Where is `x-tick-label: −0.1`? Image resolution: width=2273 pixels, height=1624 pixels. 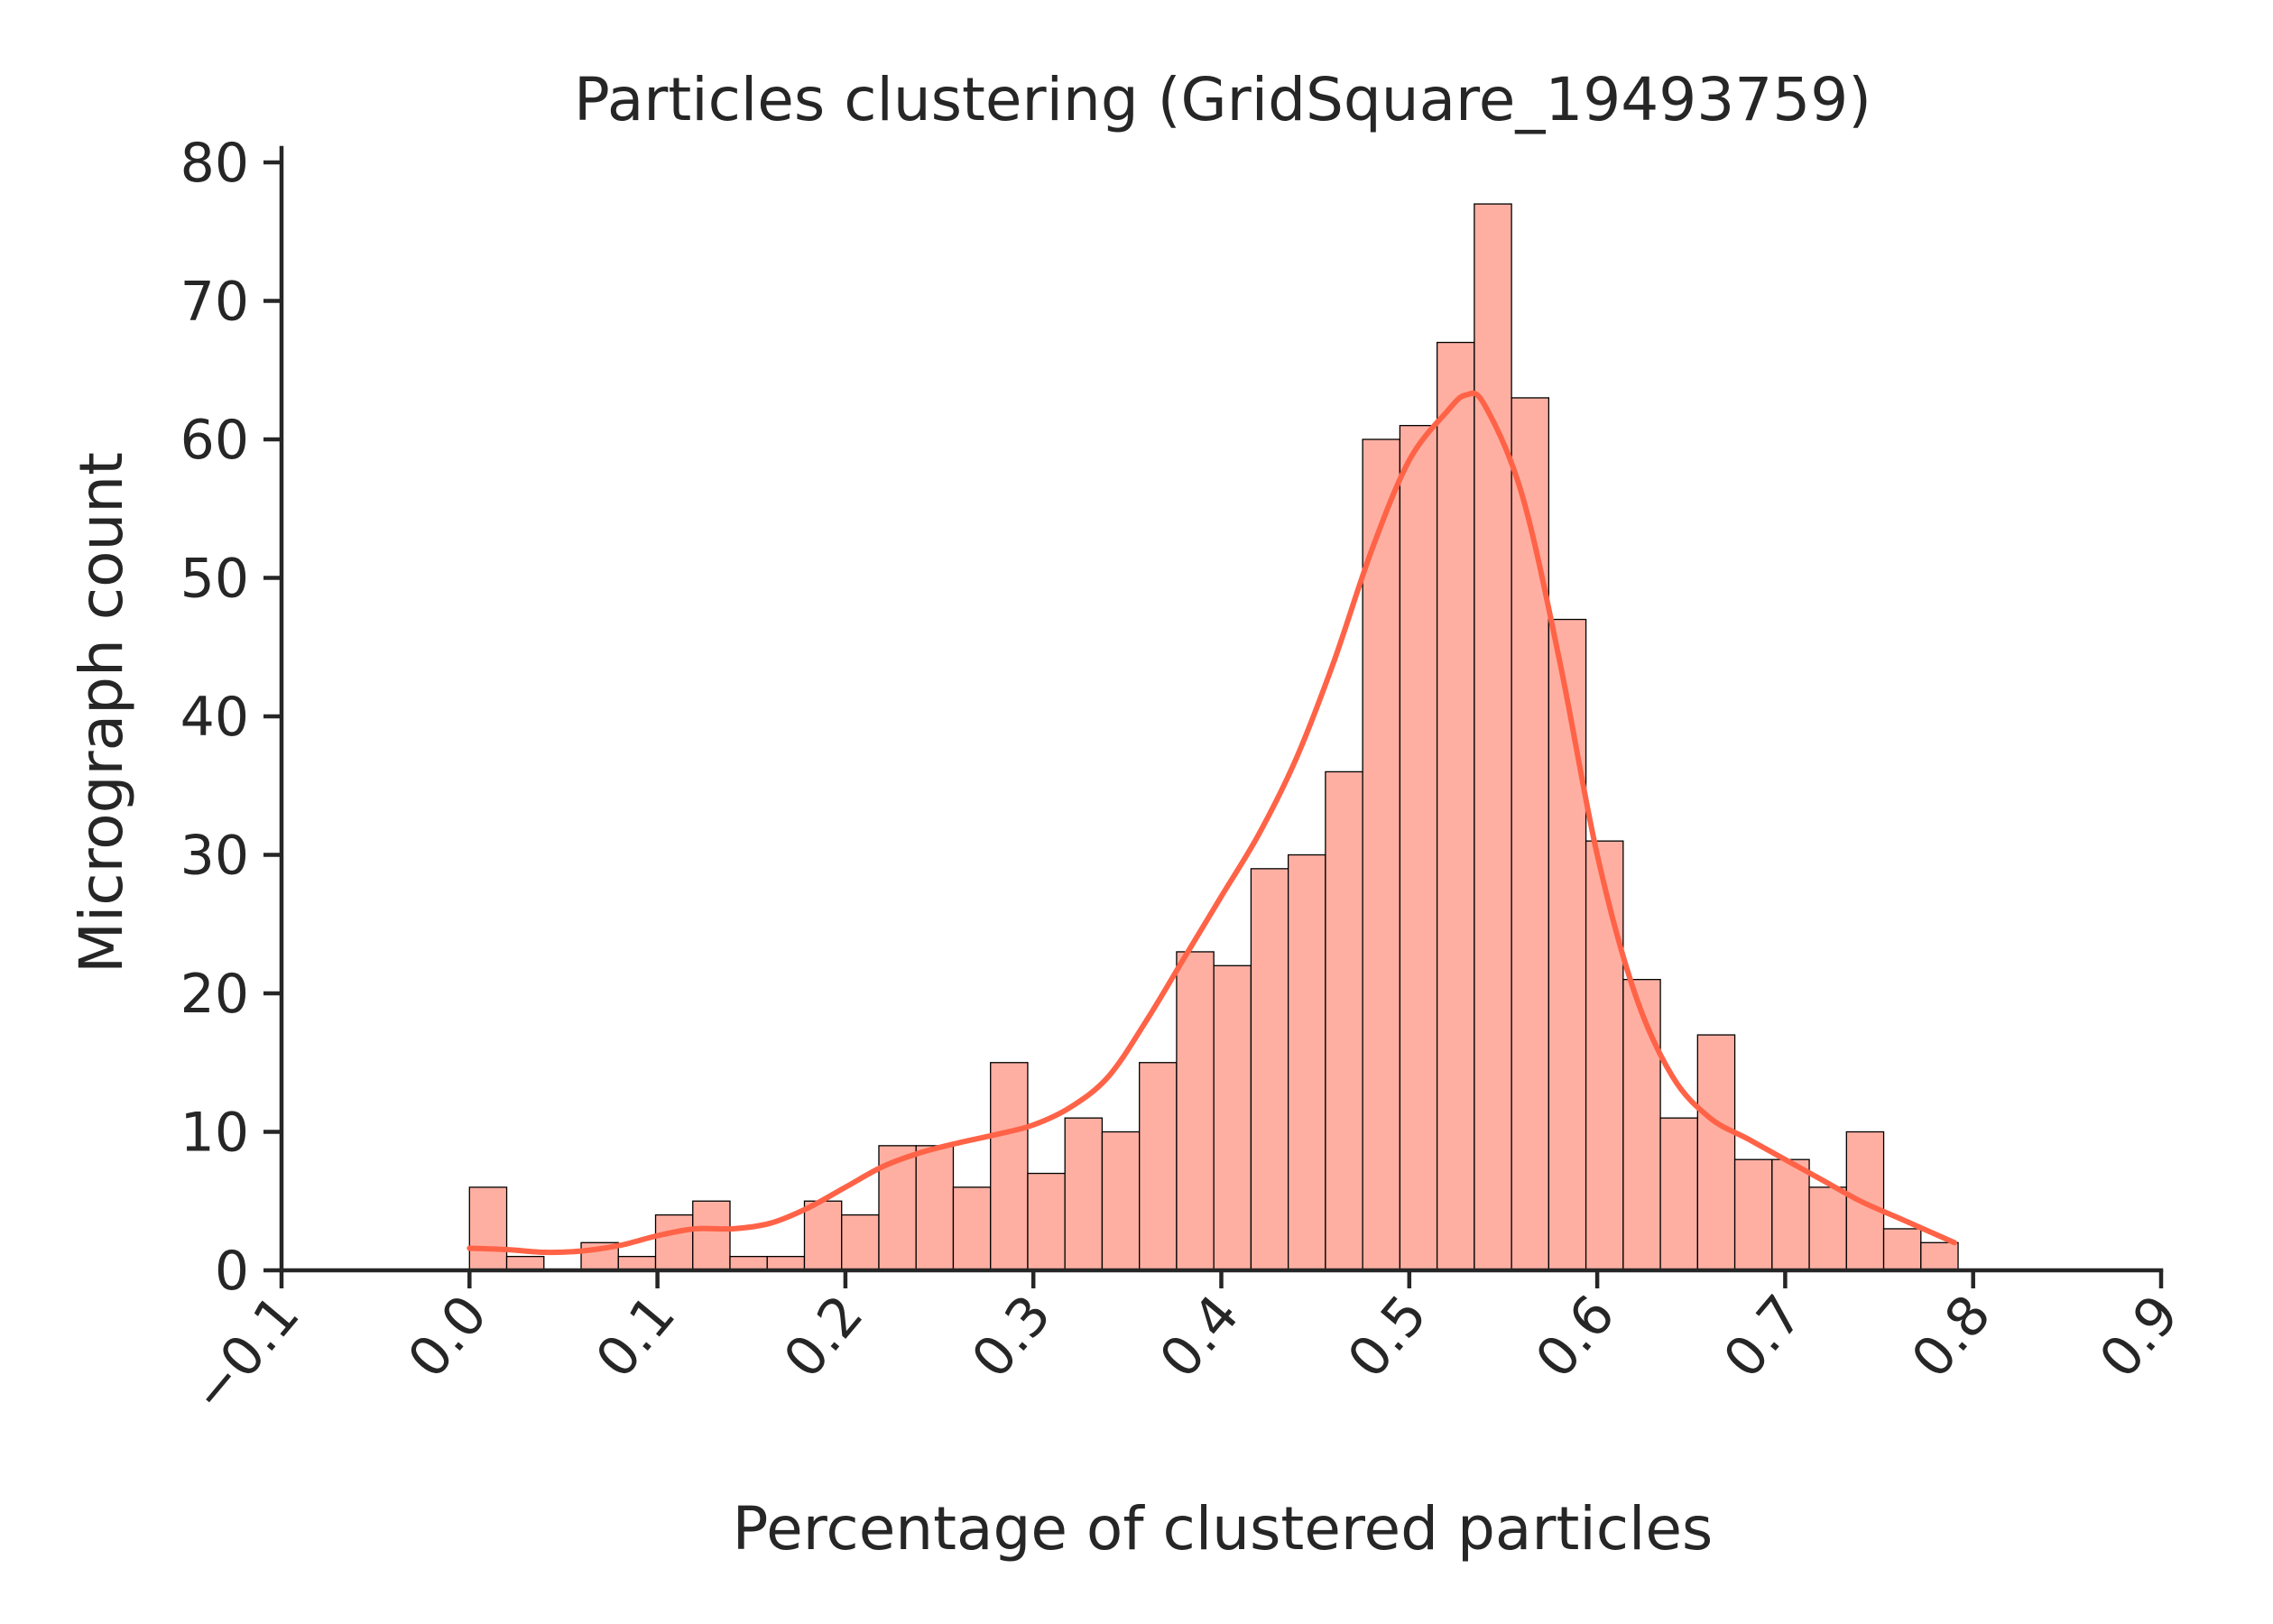 x-tick-label: −0.1 is located at coordinates (245, 1355).